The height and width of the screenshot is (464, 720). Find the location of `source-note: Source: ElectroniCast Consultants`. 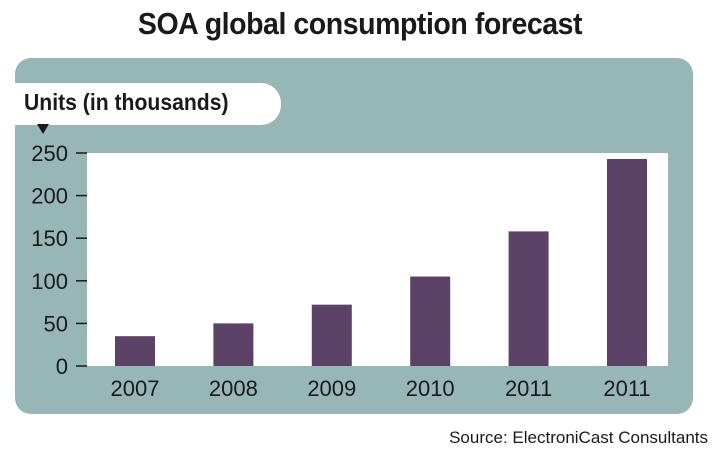

source-note: Source: ElectroniCast Consultants is located at coordinates (578, 437).